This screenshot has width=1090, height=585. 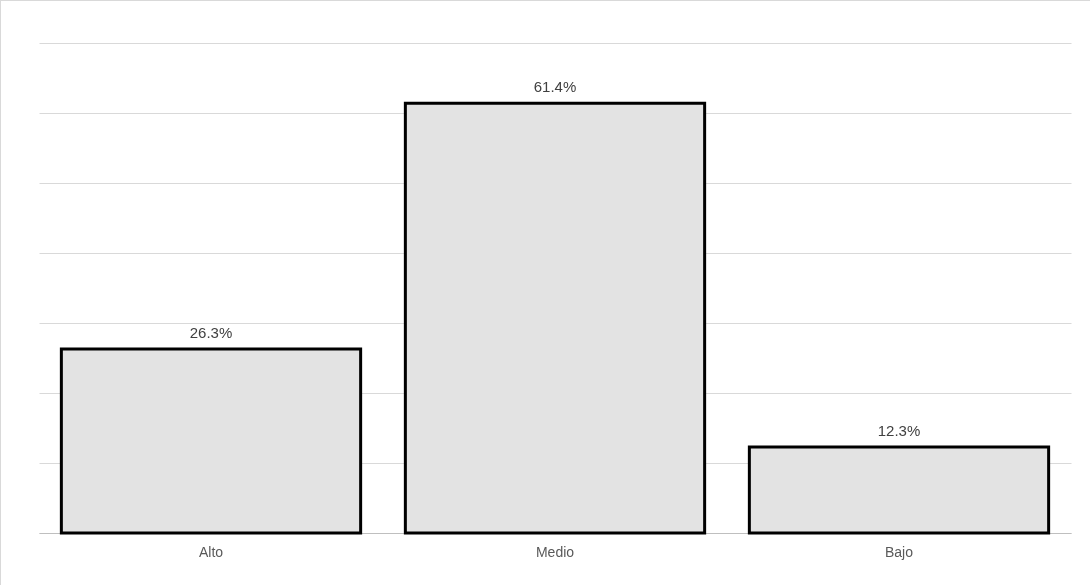 What do you see at coordinates (211, 332) in the screenshot?
I see `data-label: 26.3%` at bounding box center [211, 332].